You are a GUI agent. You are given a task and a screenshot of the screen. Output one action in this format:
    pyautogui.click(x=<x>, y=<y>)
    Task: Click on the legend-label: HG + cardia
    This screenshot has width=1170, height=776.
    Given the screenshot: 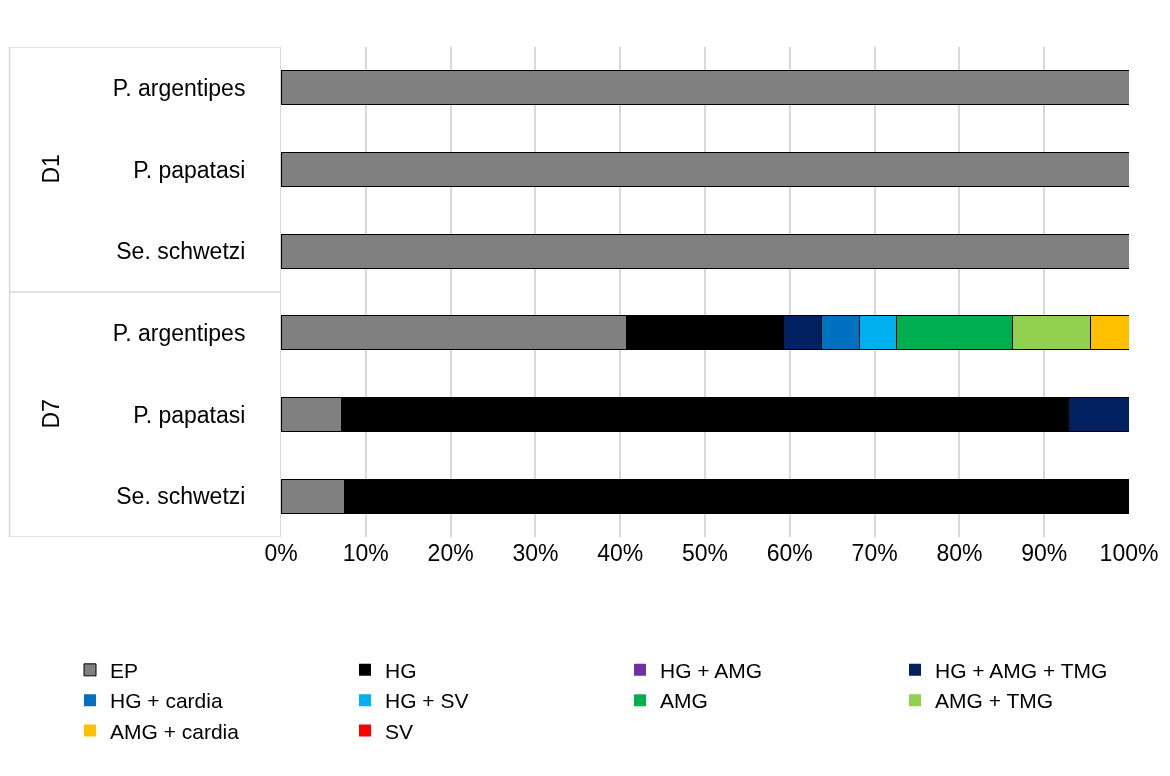 What is the action you would take?
    pyautogui.click(x=166, y=701)
    